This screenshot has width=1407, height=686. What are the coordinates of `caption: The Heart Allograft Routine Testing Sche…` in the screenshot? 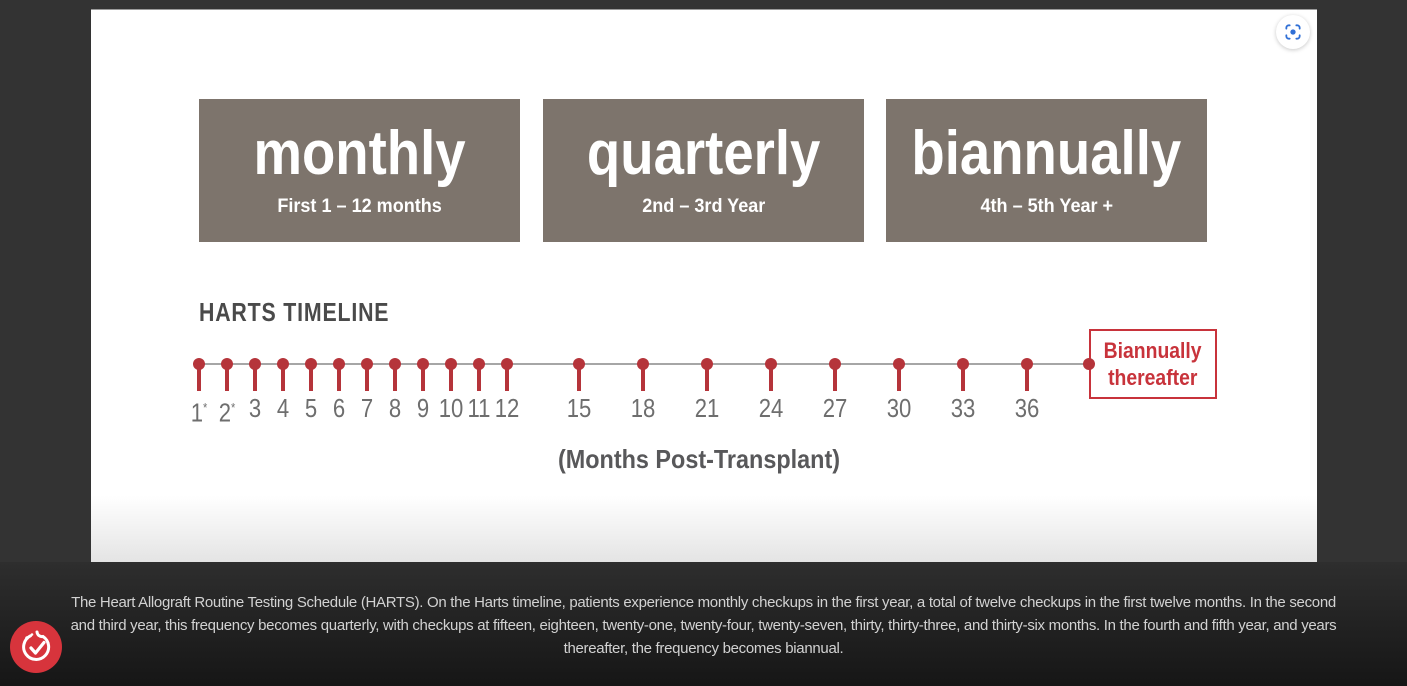 It's located at (703, 625).